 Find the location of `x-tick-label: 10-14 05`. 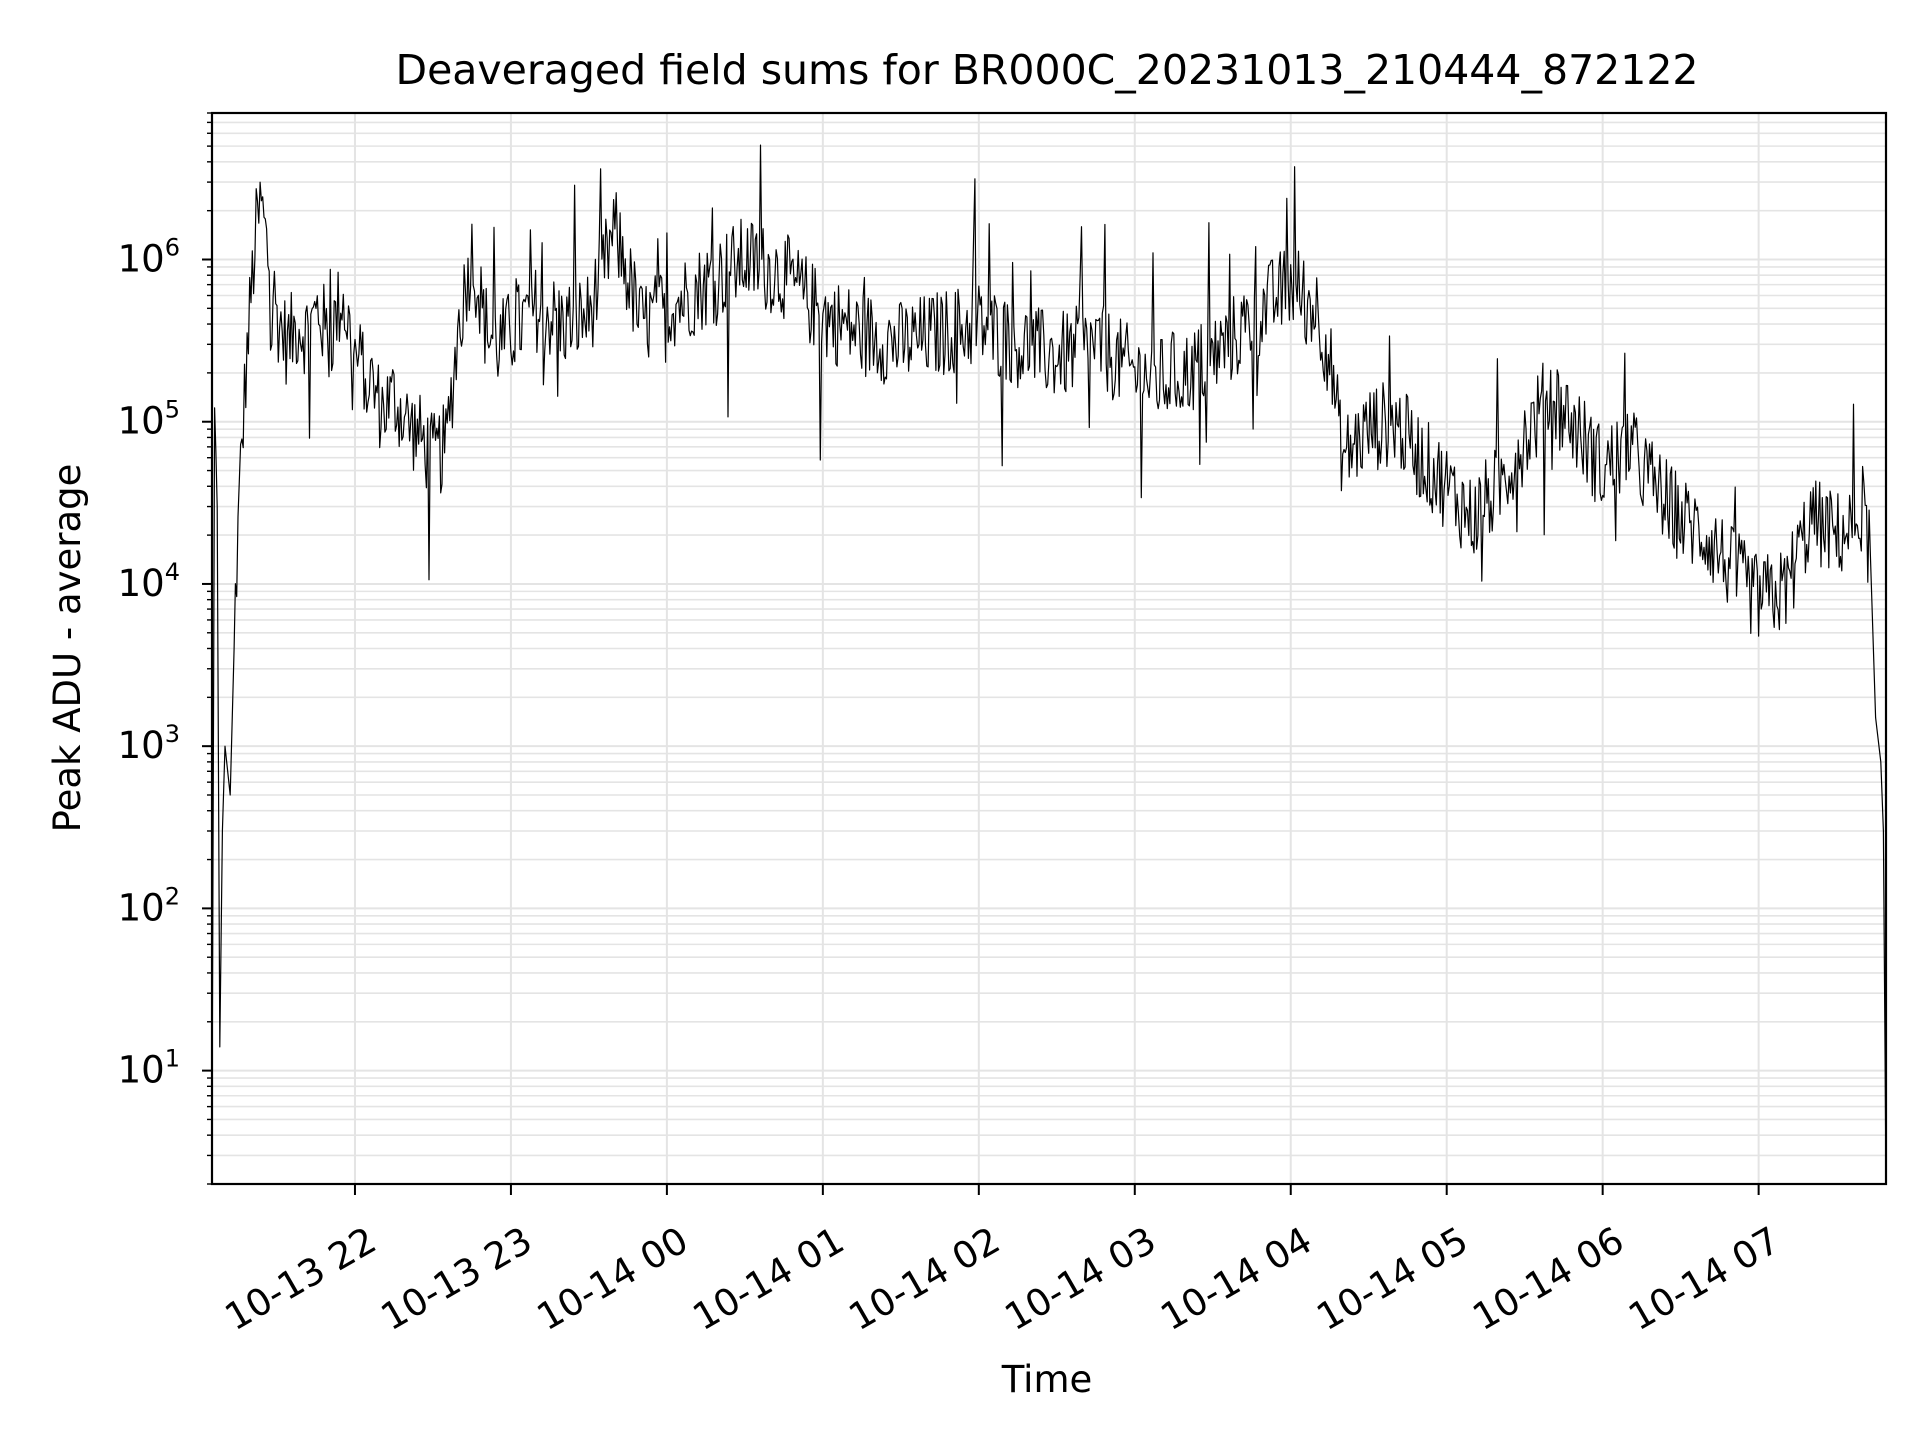

x-tick-label: 10-14 05 is located at coordinates (1393, 1279).